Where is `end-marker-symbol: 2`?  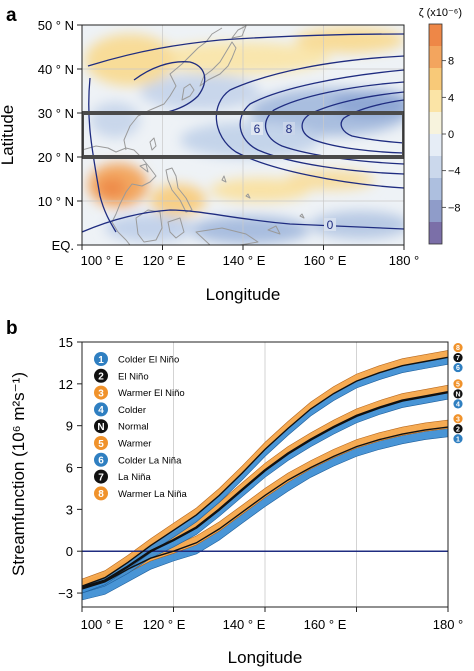
end-marker-symbol: 2 is located at coordinates (458, 429).